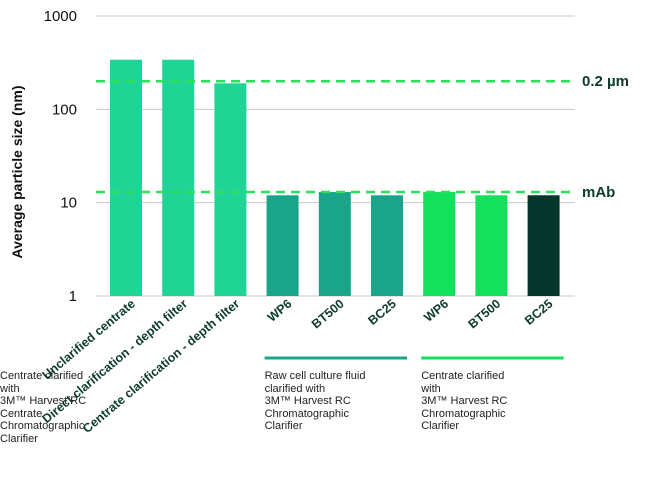 This screenshot has height=480, width=648. Describe the element at coordinates (60, 16) in the screenshot. I see `y-tick-label: 1000` at that location.